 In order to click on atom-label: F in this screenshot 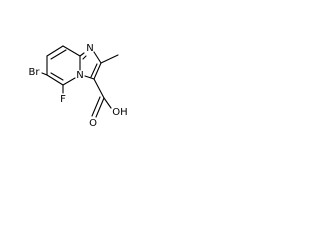, I will do `click(63, 99)`.